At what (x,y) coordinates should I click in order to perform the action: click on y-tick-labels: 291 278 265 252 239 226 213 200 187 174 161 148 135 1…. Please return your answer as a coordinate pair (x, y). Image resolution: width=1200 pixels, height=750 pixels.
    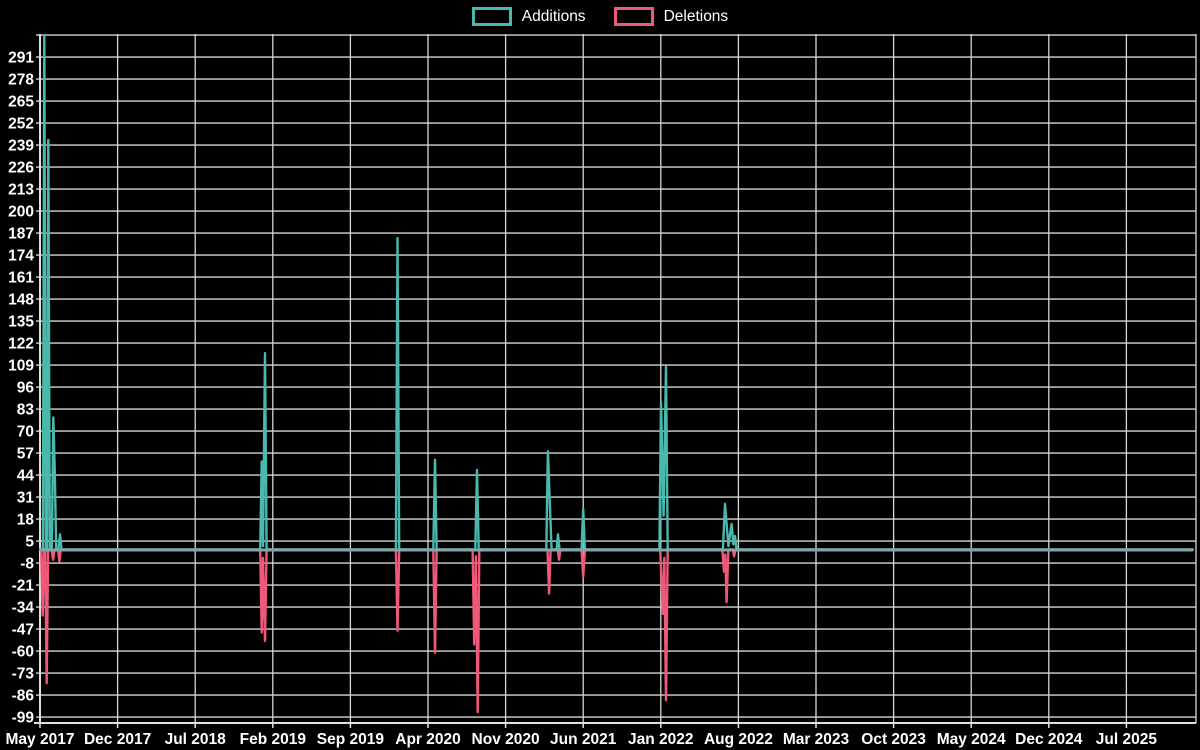
    Looking at the image, I should click on (21, 388).